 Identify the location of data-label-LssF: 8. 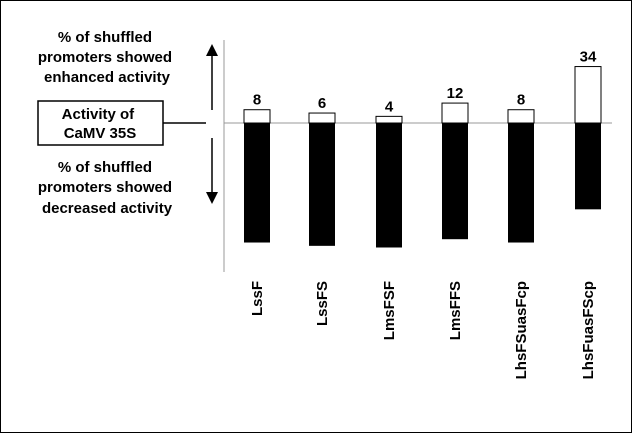
(257, 100).